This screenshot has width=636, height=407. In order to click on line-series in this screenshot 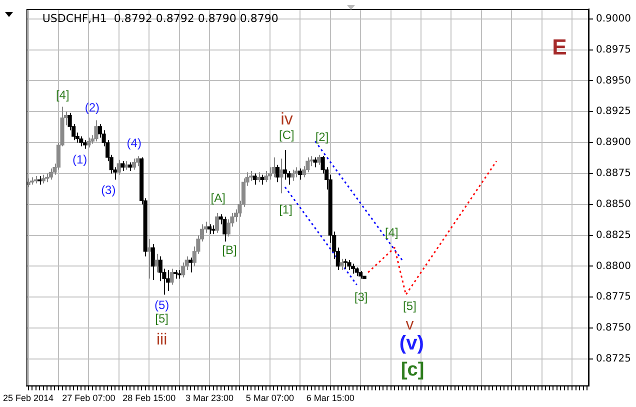, I will do `click(432, 228)`.